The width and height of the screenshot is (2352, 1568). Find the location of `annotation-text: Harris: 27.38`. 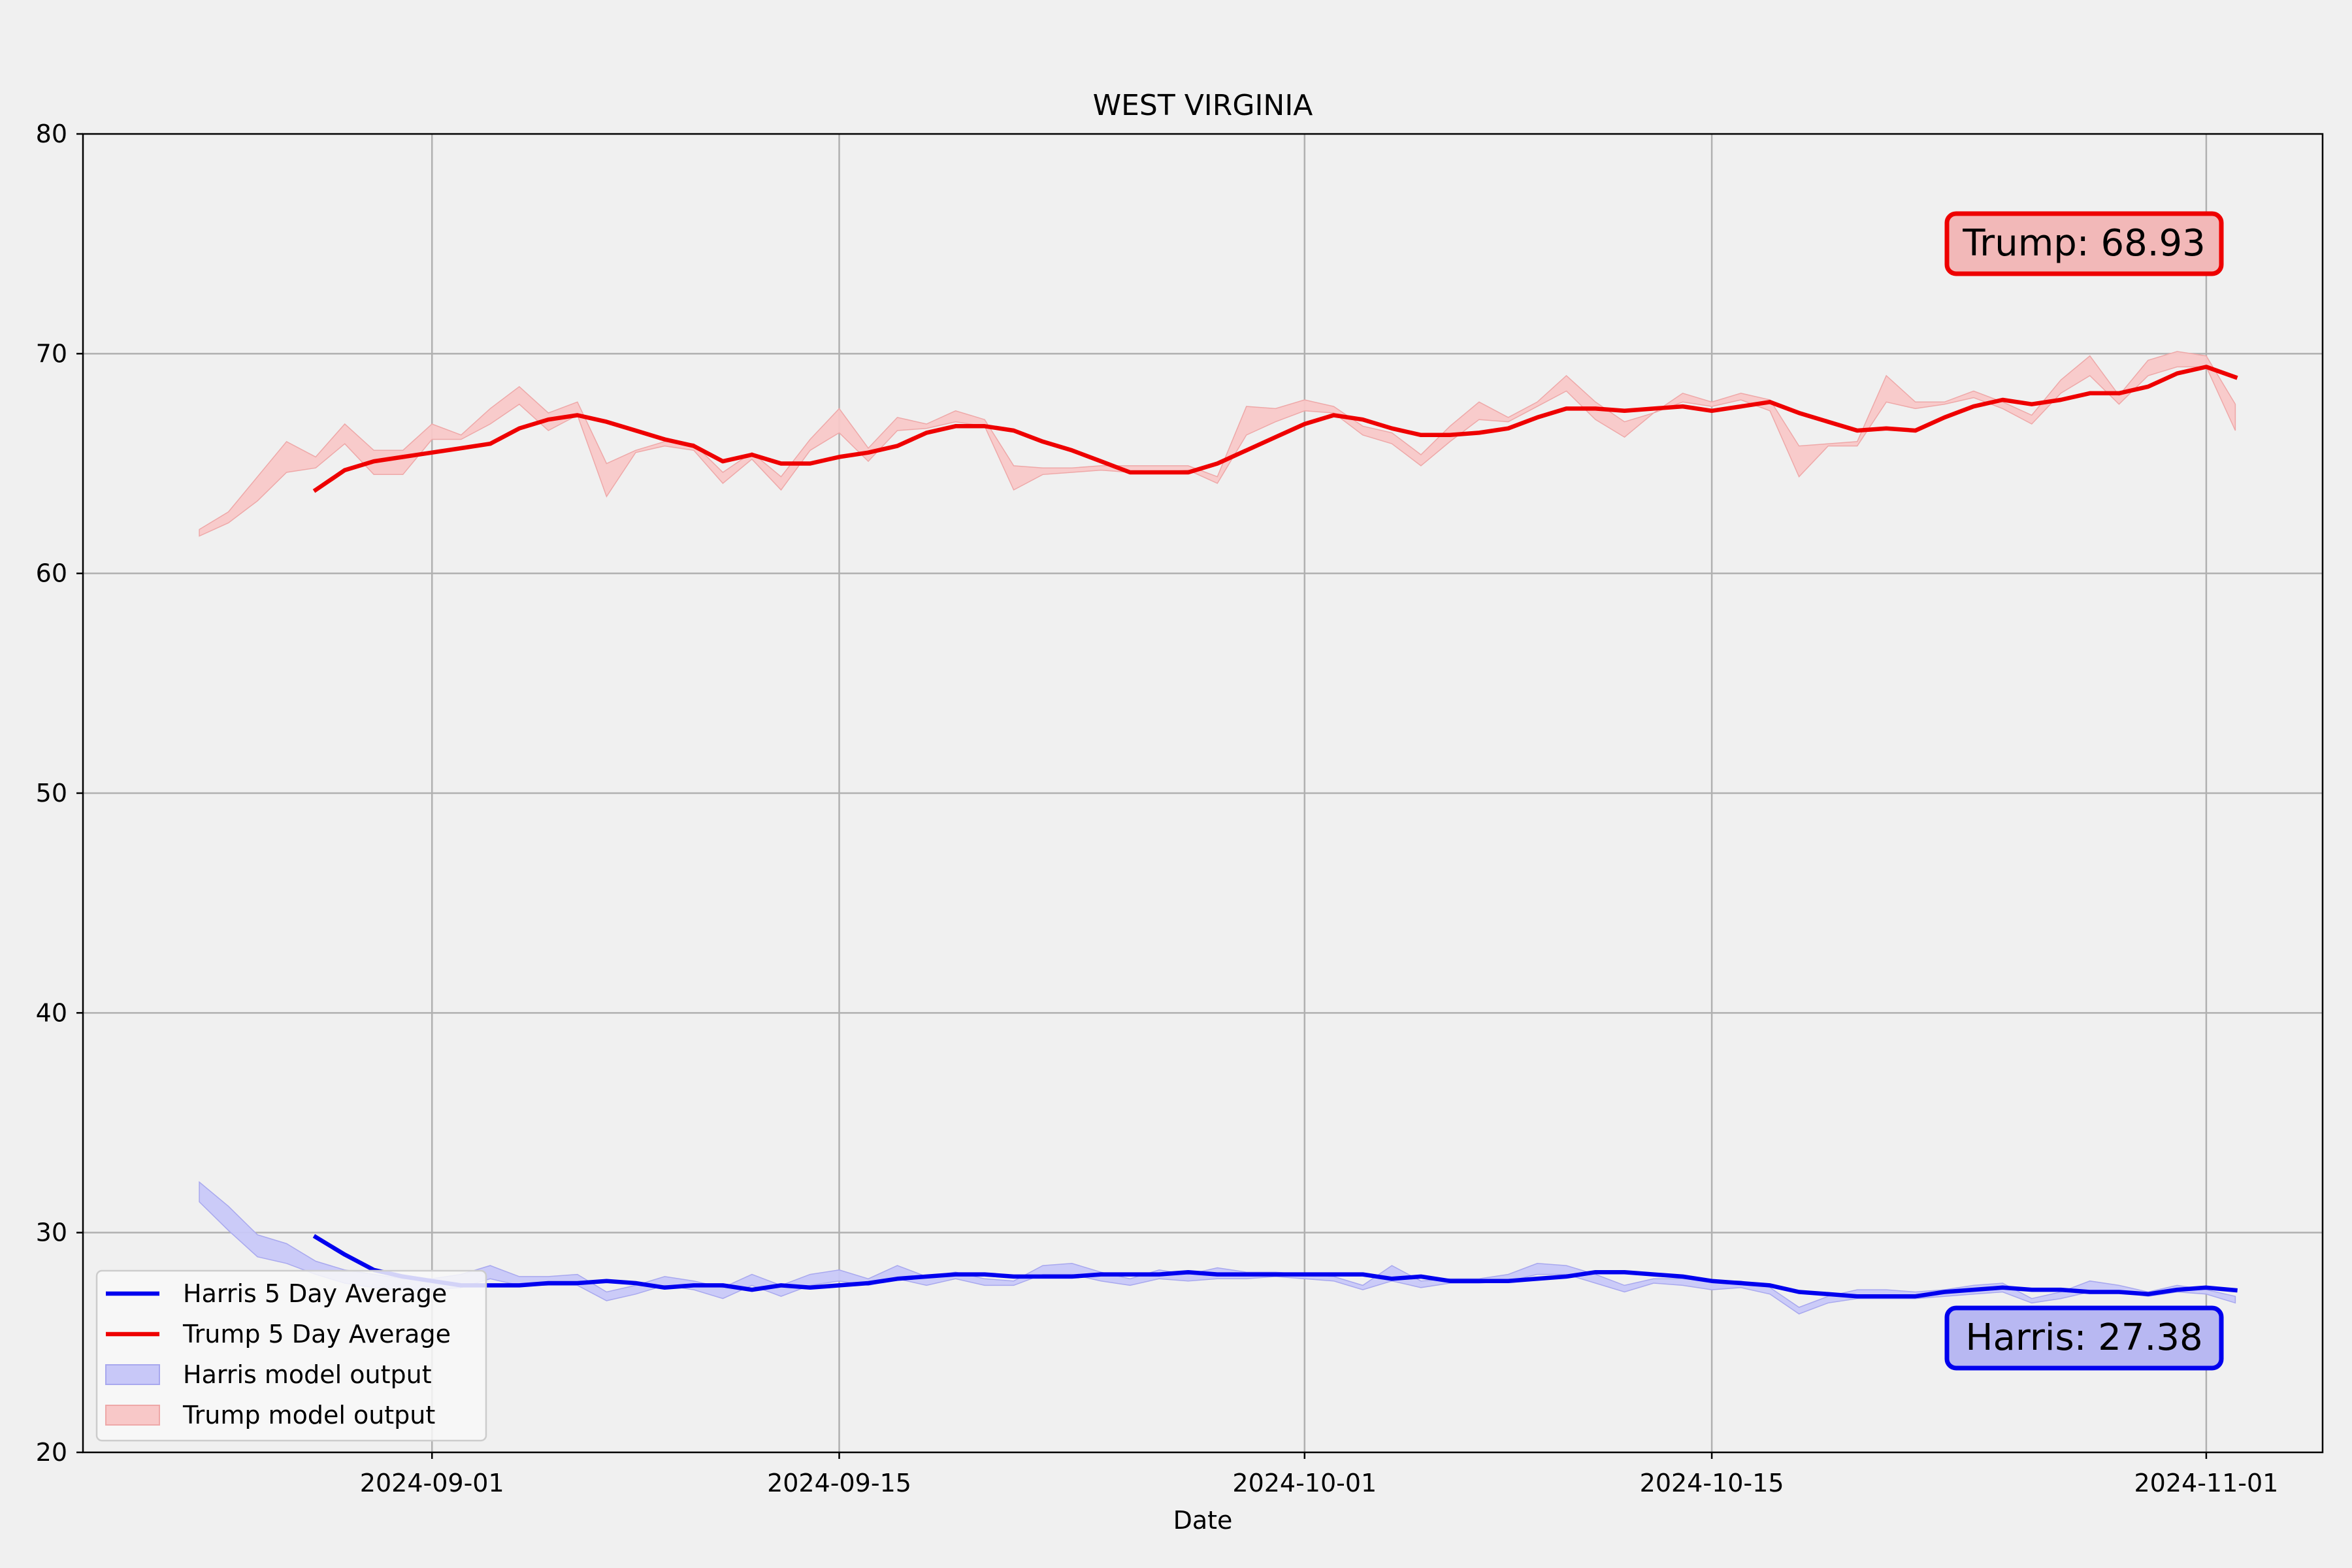

annotation-text: Harris: 27.38 is located at coordinates (2083, 1337).